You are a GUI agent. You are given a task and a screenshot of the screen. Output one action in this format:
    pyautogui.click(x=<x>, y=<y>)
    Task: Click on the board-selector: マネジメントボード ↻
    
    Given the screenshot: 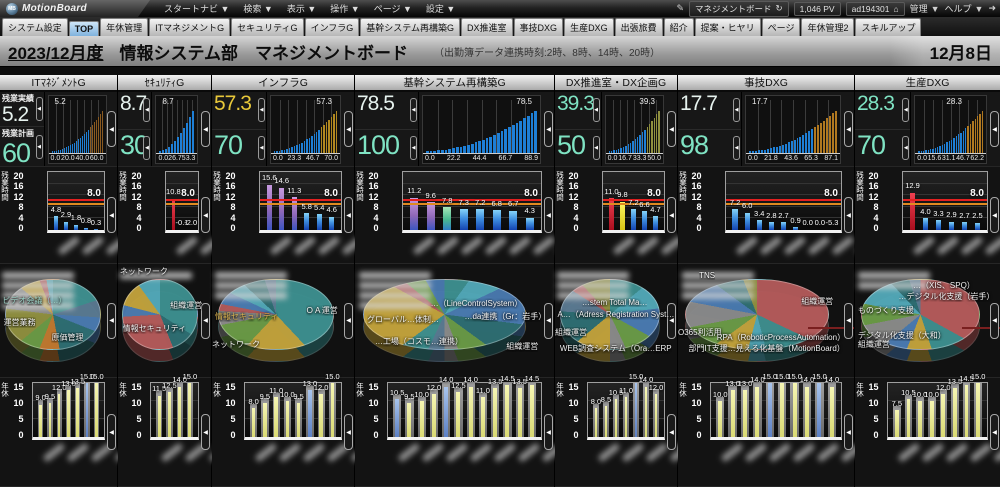 What is the action you would take?
    pyautogui.click(x=738, y=8)
    